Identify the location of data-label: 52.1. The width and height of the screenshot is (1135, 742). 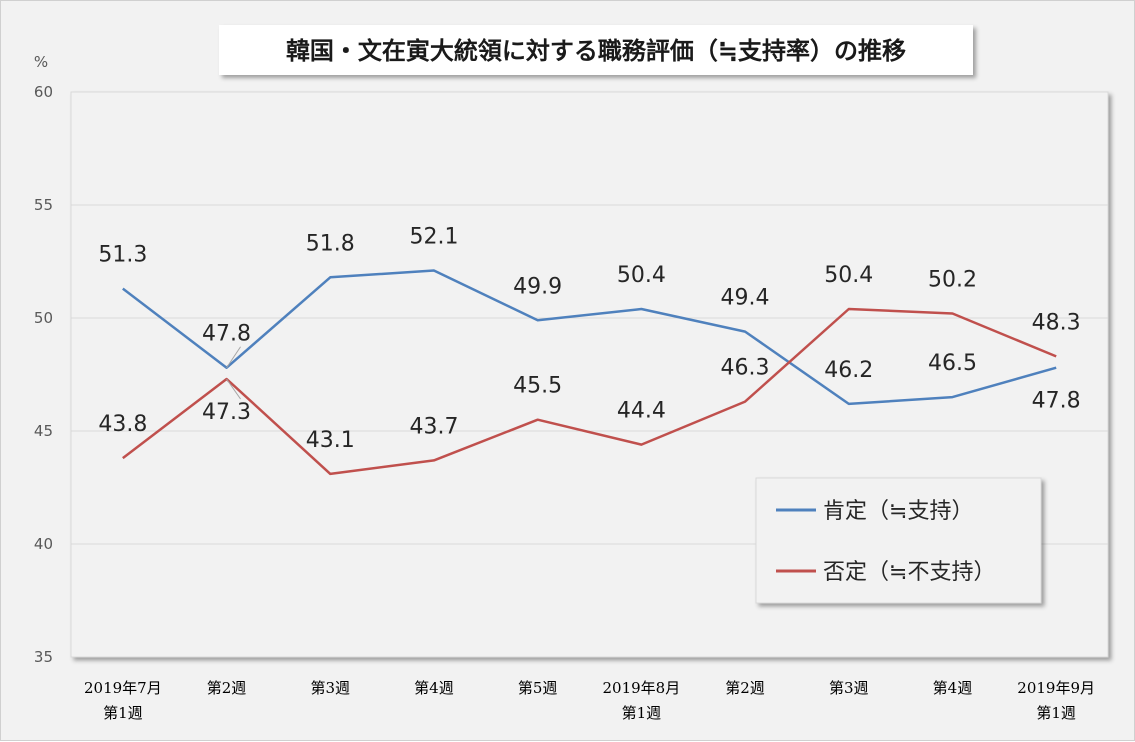
(433, 237).